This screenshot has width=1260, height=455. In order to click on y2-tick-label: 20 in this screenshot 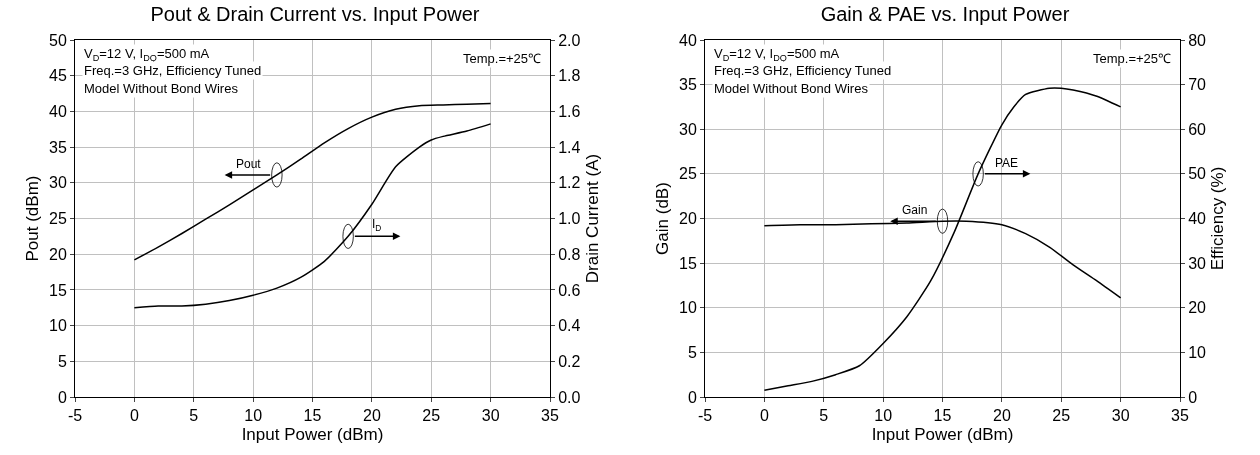, I will do `click(1197, 308)`.